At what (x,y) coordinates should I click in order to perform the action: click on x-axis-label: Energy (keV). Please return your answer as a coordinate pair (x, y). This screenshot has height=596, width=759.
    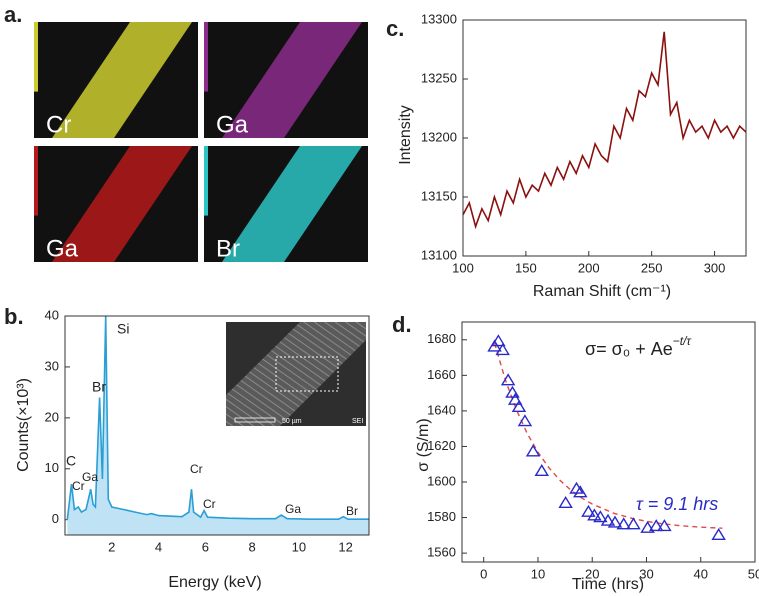
    Looking at the image, I should click on (214, 582).